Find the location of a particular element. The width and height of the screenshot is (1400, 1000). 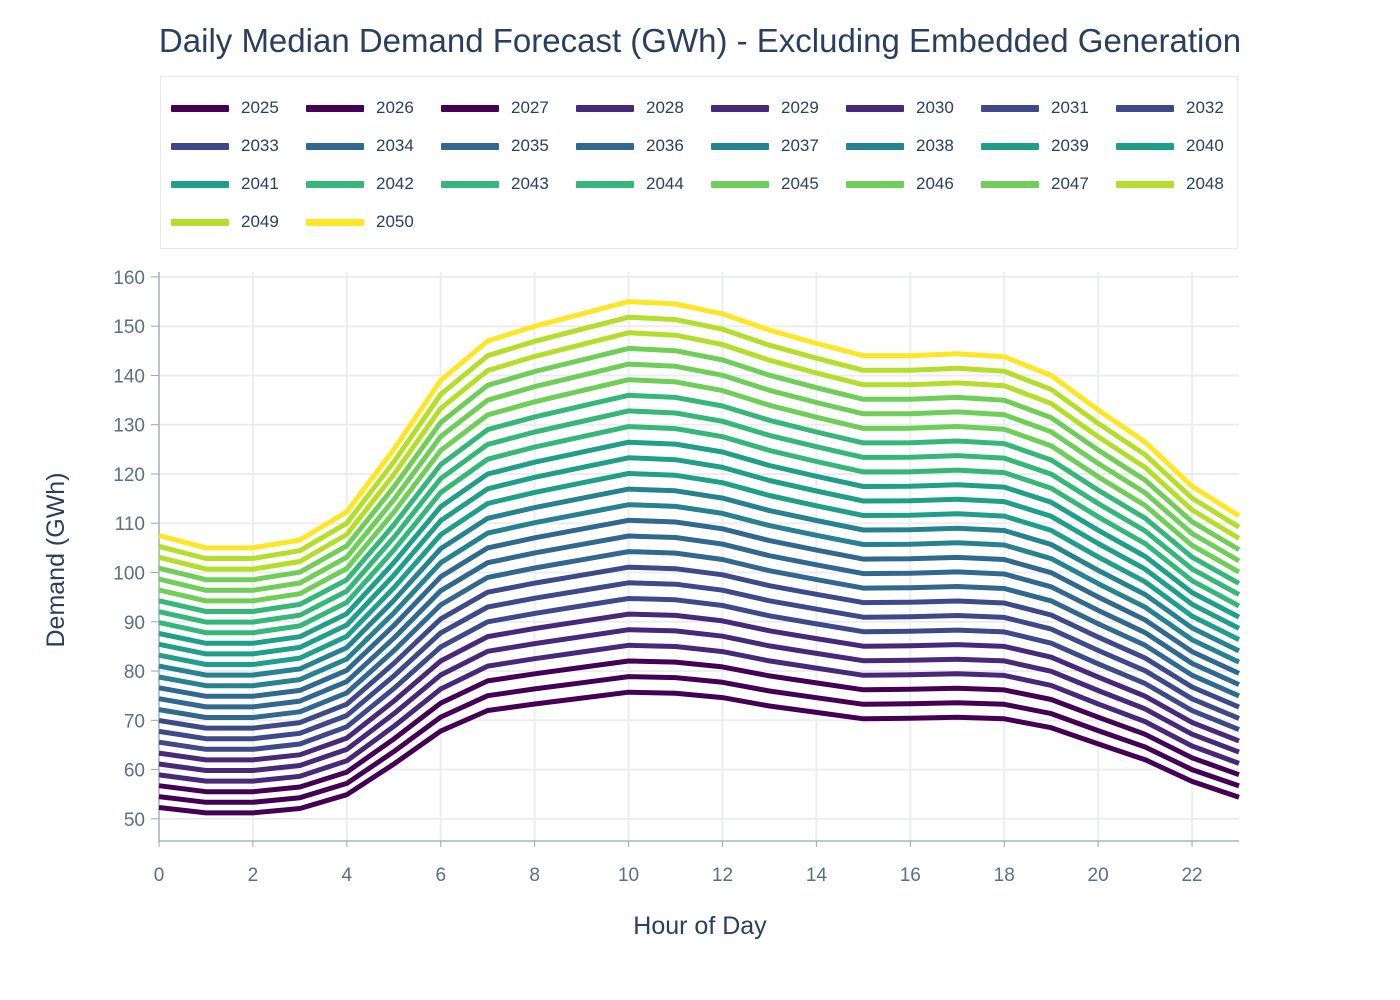

legend-label: 2048 is located at coordinates (1205, 183).